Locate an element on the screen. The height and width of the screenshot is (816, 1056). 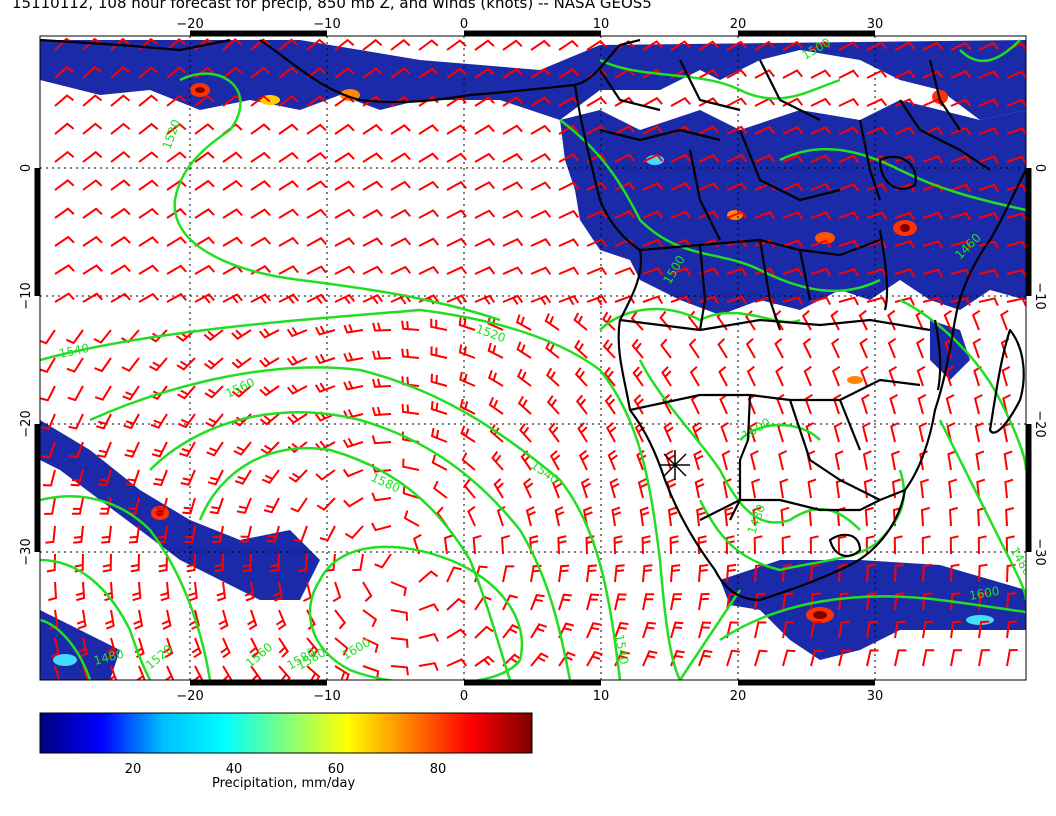
lon-tick-label: 0 is located at coordinates (464, 696).